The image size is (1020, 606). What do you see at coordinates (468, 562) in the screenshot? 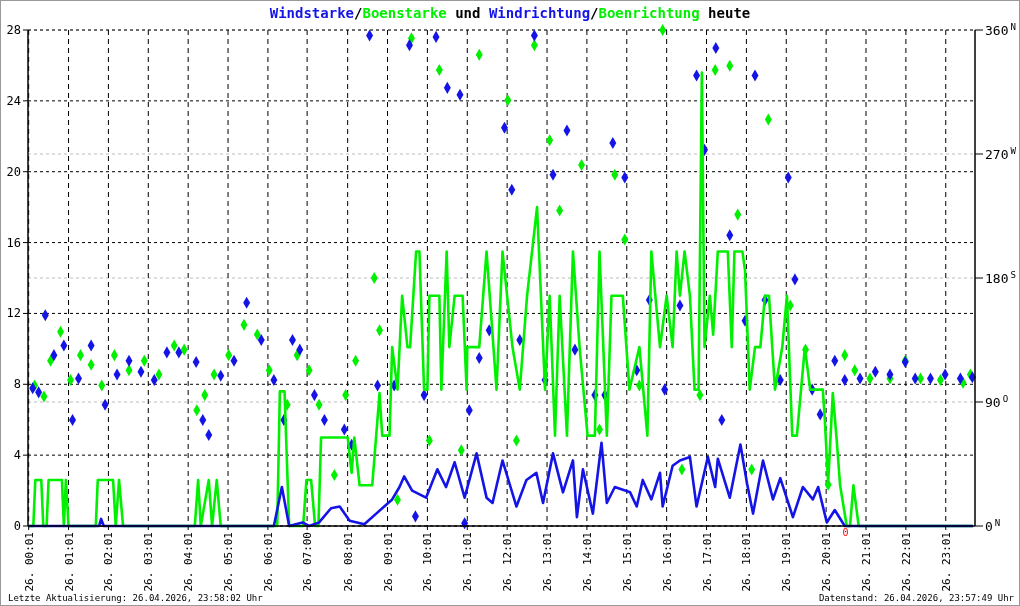
I see `x-tick-label: 26. 11:01` at bounding box center [468, 562].